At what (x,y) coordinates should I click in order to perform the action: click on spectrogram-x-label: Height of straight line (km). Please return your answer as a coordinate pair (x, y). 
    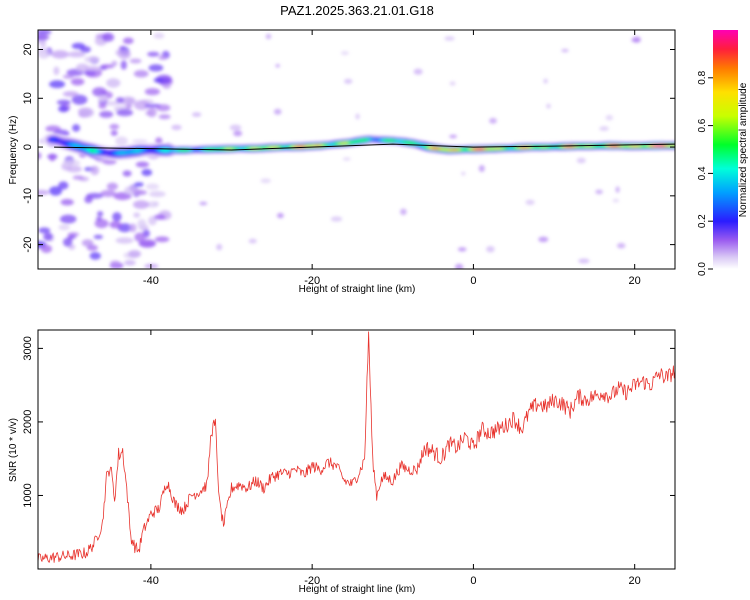
    Looking at the image, I should click on (357, 289).